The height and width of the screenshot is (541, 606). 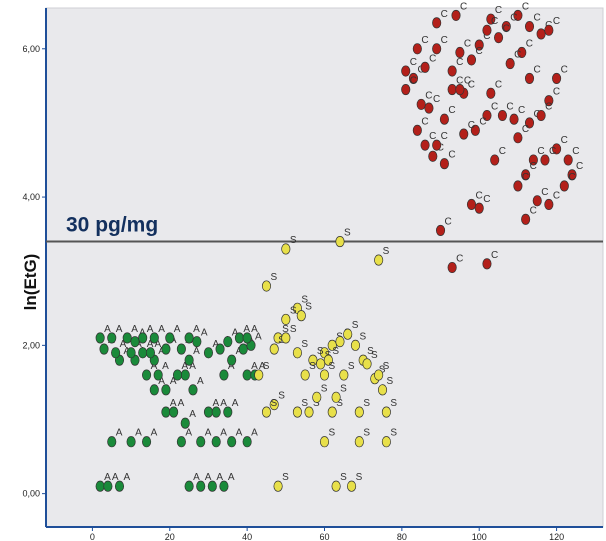 What do you see at coordinates (402, 536) in the screenshot?
I see `x-tick-label: 80` at bounding box center [402, 536].